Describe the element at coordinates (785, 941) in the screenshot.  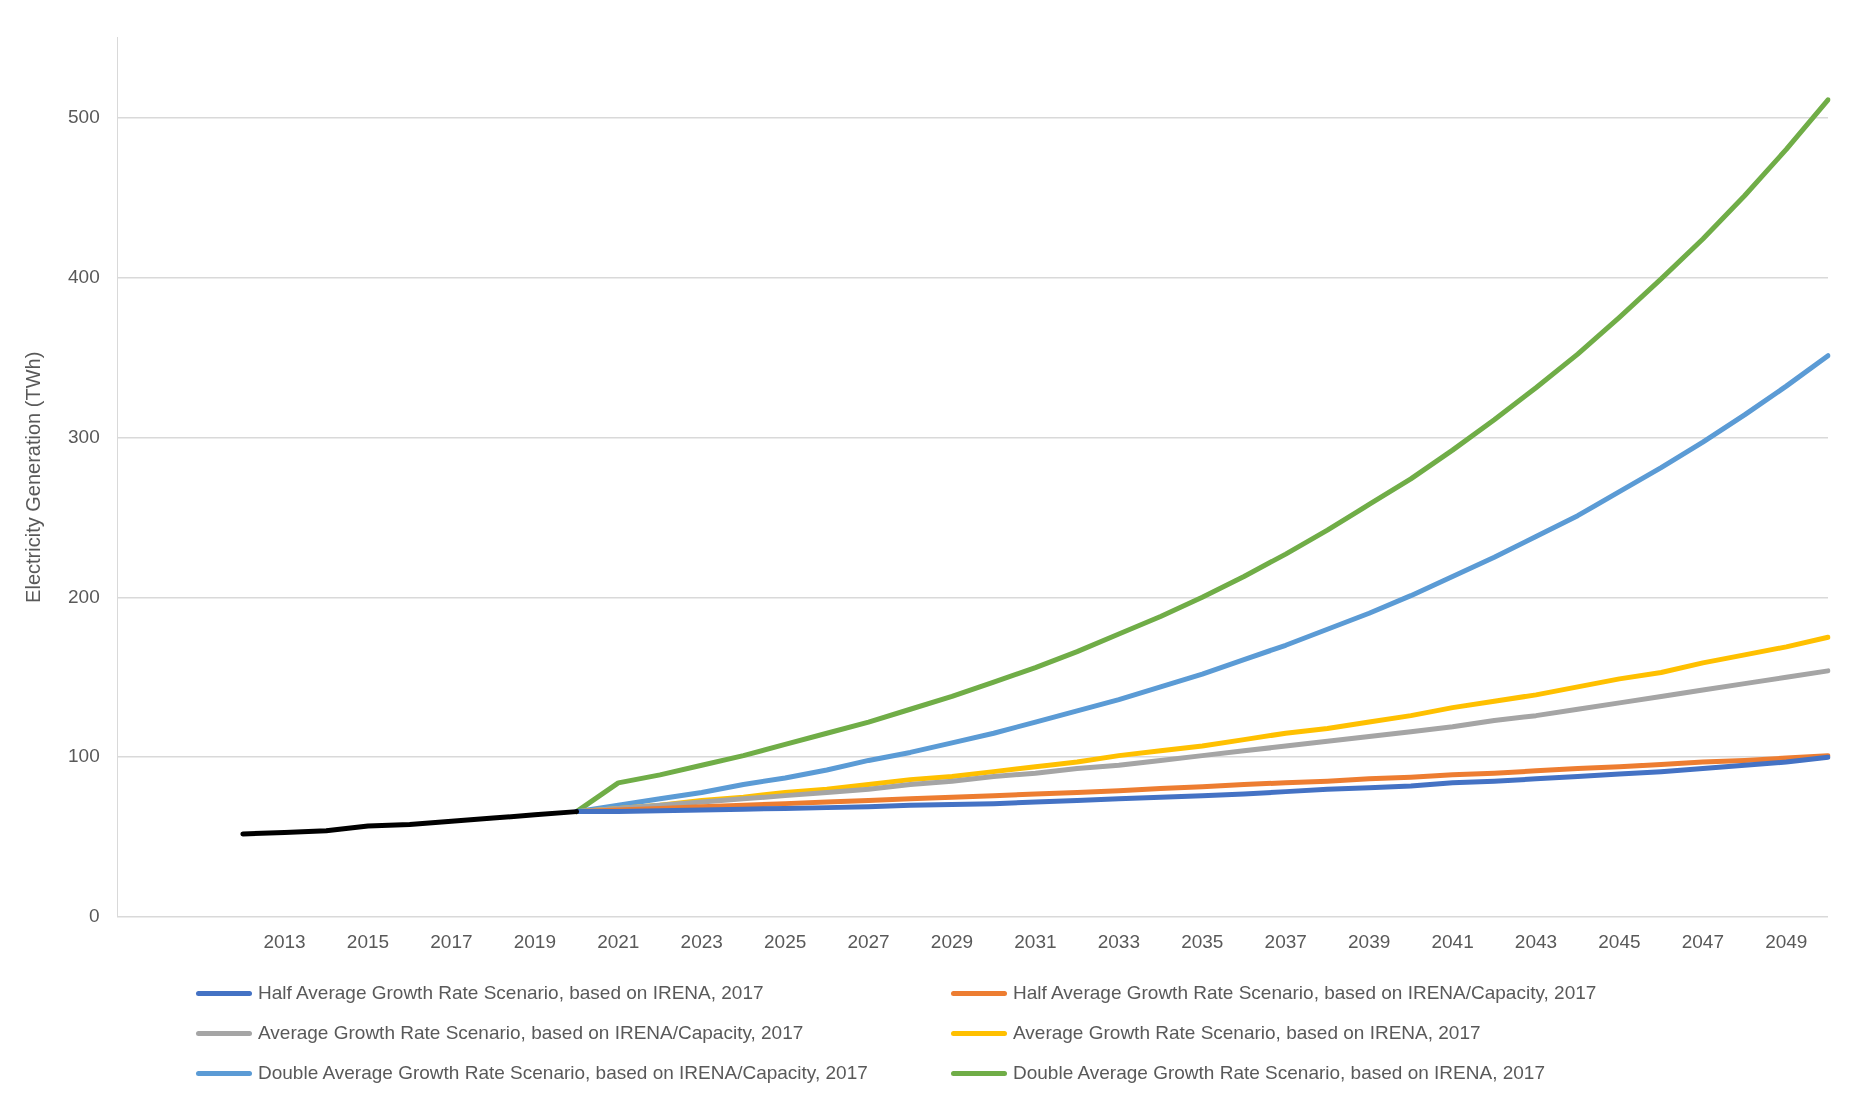
I see `x-tick-label: 2025` at that location.